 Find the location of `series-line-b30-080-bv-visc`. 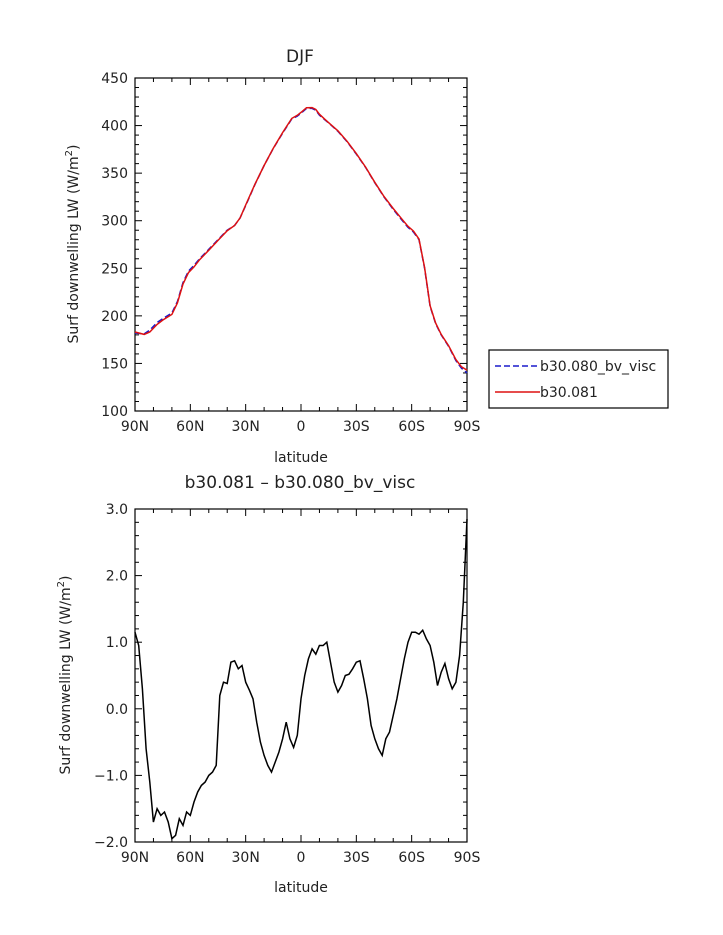

series-line-b30-080-bv-visc is located at coordinates (301, 240).